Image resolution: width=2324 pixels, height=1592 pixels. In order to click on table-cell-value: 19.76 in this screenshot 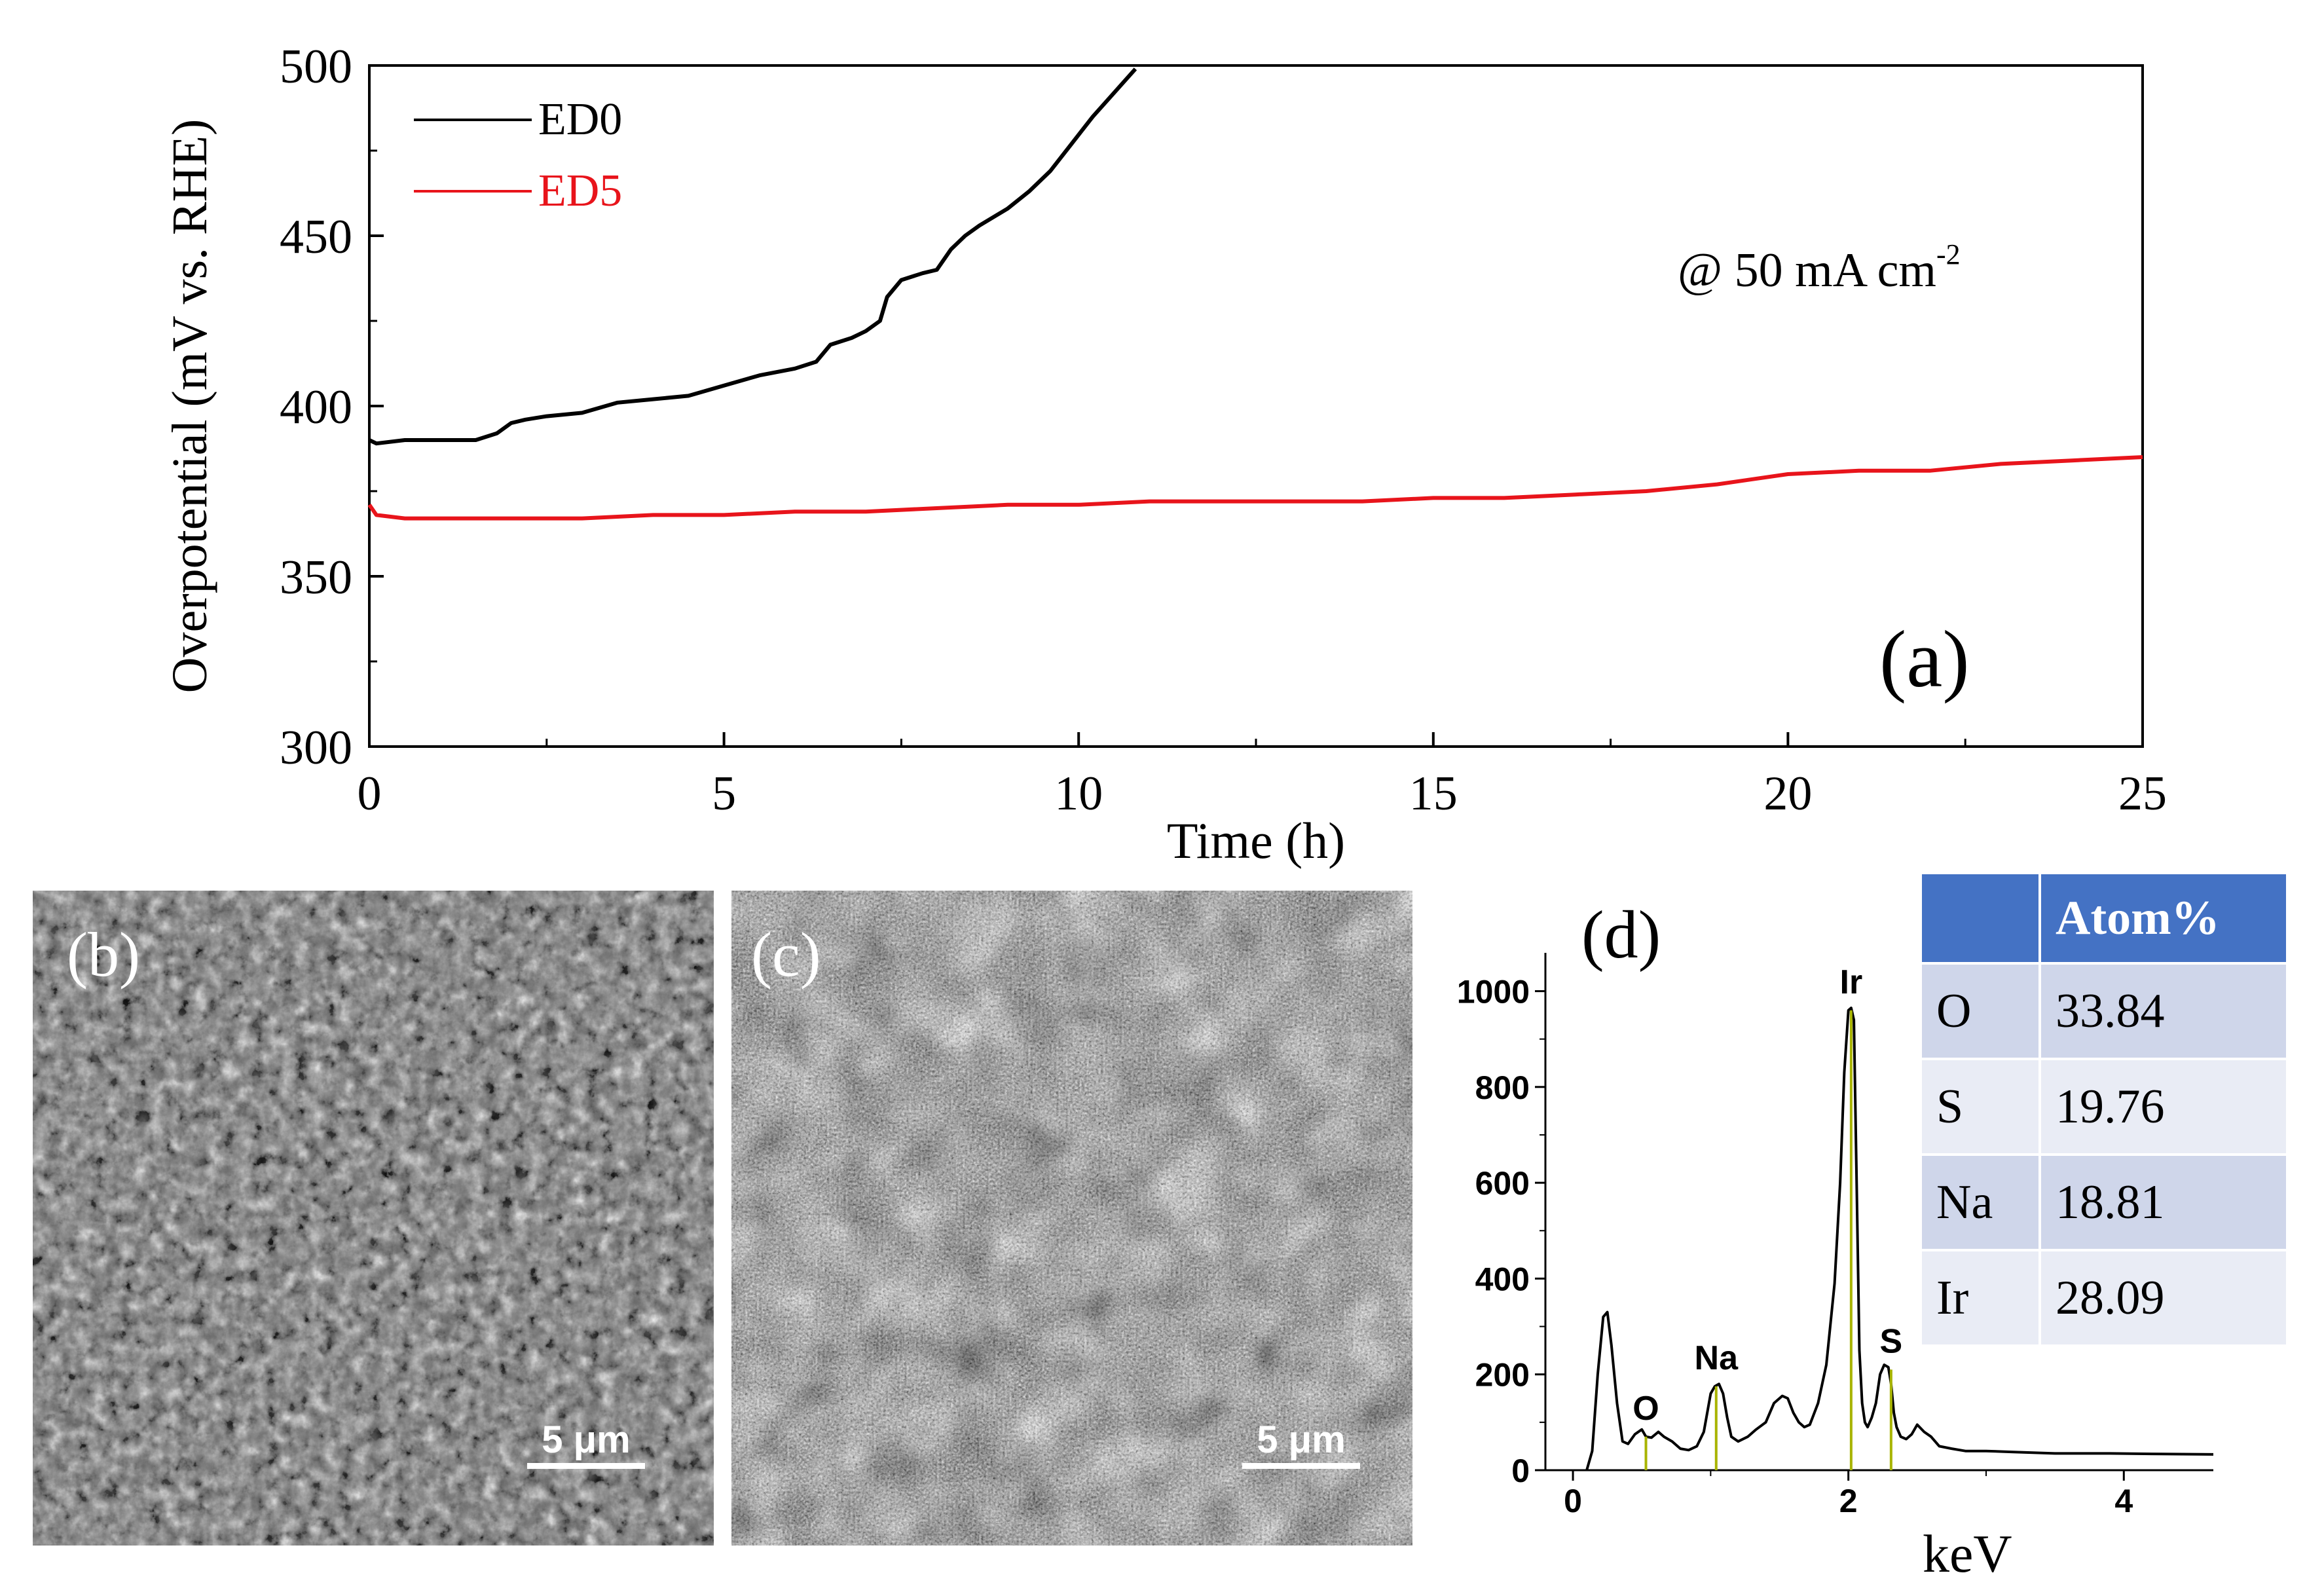, I will do `click(2165, 1108)`.